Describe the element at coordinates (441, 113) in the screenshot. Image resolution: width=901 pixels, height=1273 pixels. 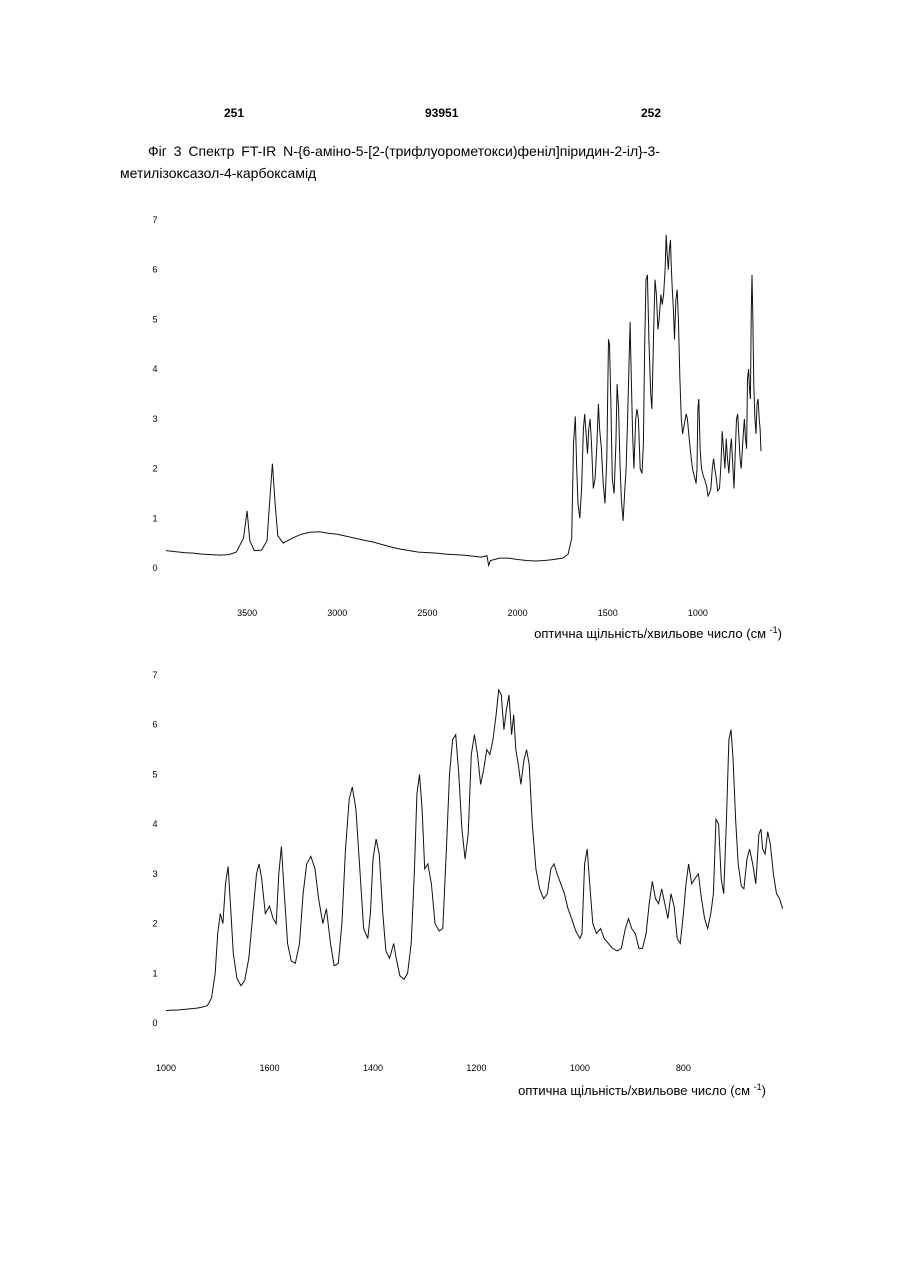
I see `patent-number: 93951` at that location.